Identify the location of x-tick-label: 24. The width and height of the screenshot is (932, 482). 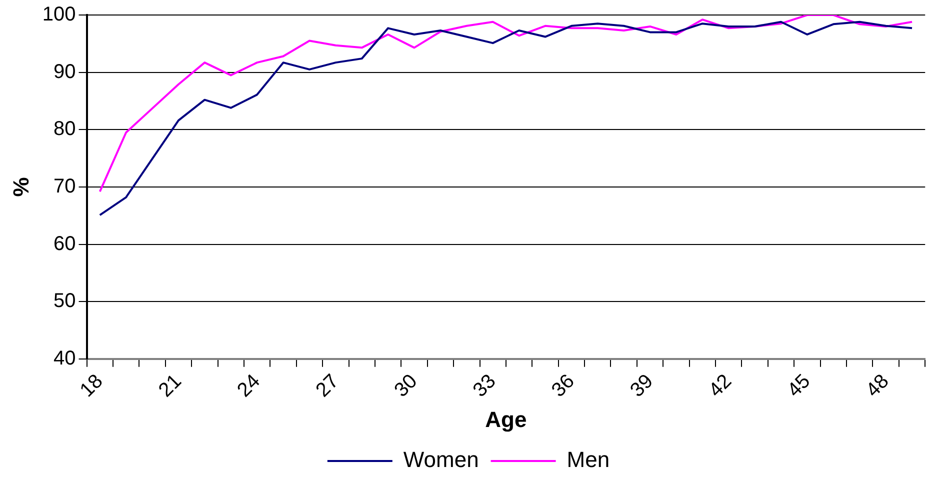
(248, 386).